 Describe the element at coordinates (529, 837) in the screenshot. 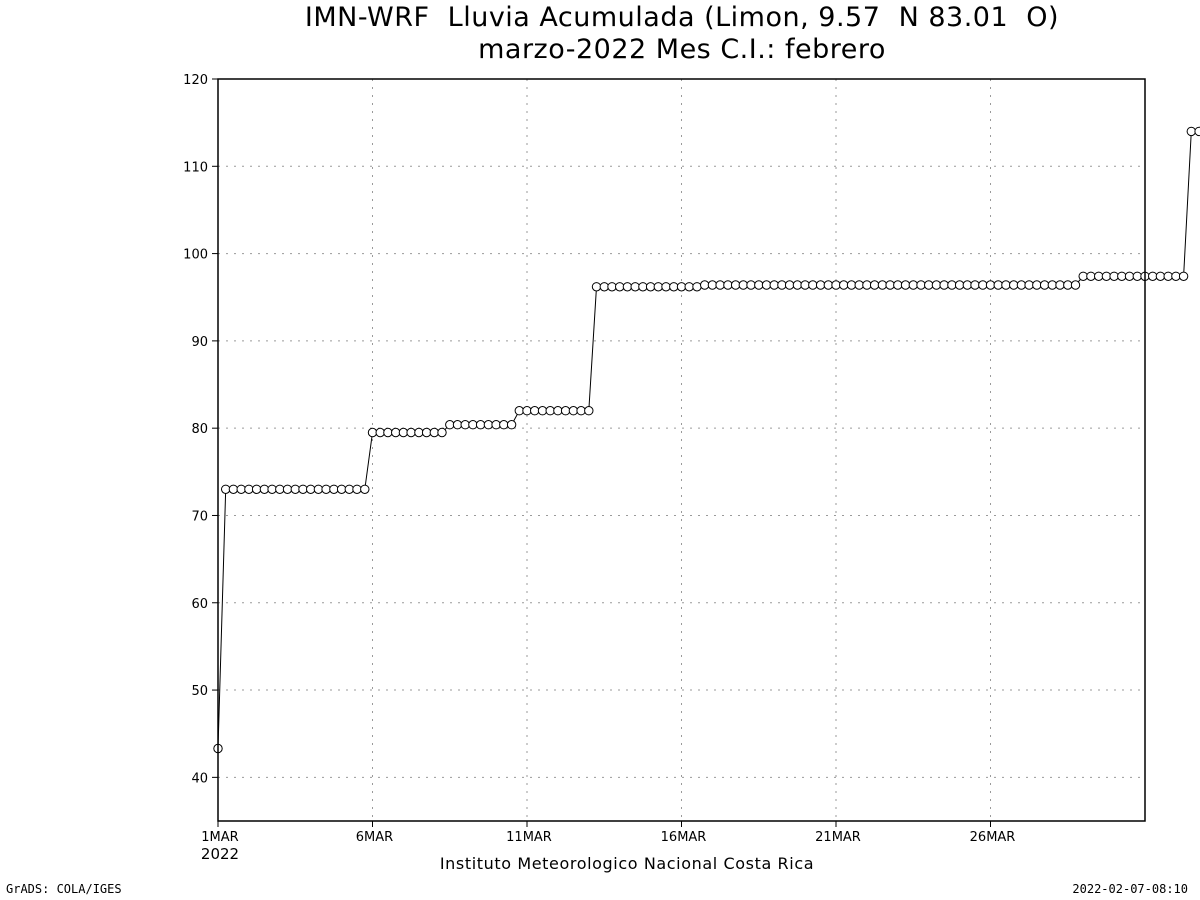

I see `x-tick-label: 11MAR` at that location.